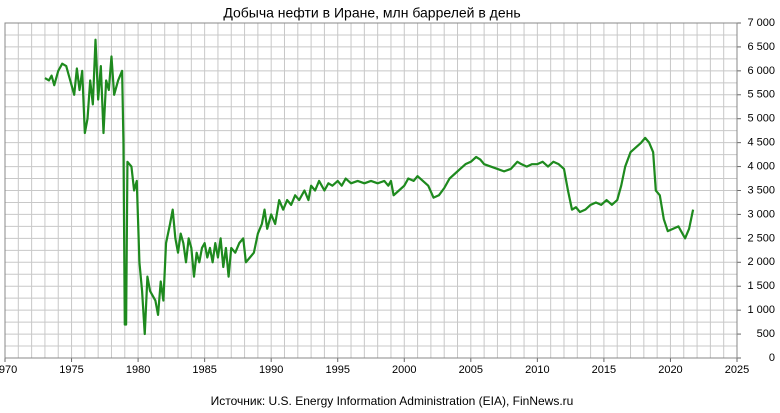 This screenshot has height=413, width=780. I want to click on y-tick-label: 4 500, so click(761, 143).